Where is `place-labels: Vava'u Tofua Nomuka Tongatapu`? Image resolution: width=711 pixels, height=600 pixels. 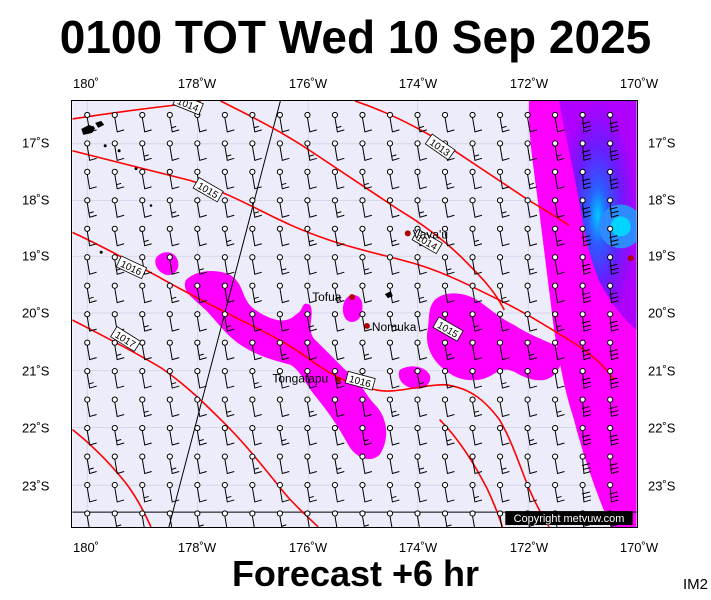 place-labels: Vava'u Tofua Nomuka Tongatapu is located at coordinates (360, 306).